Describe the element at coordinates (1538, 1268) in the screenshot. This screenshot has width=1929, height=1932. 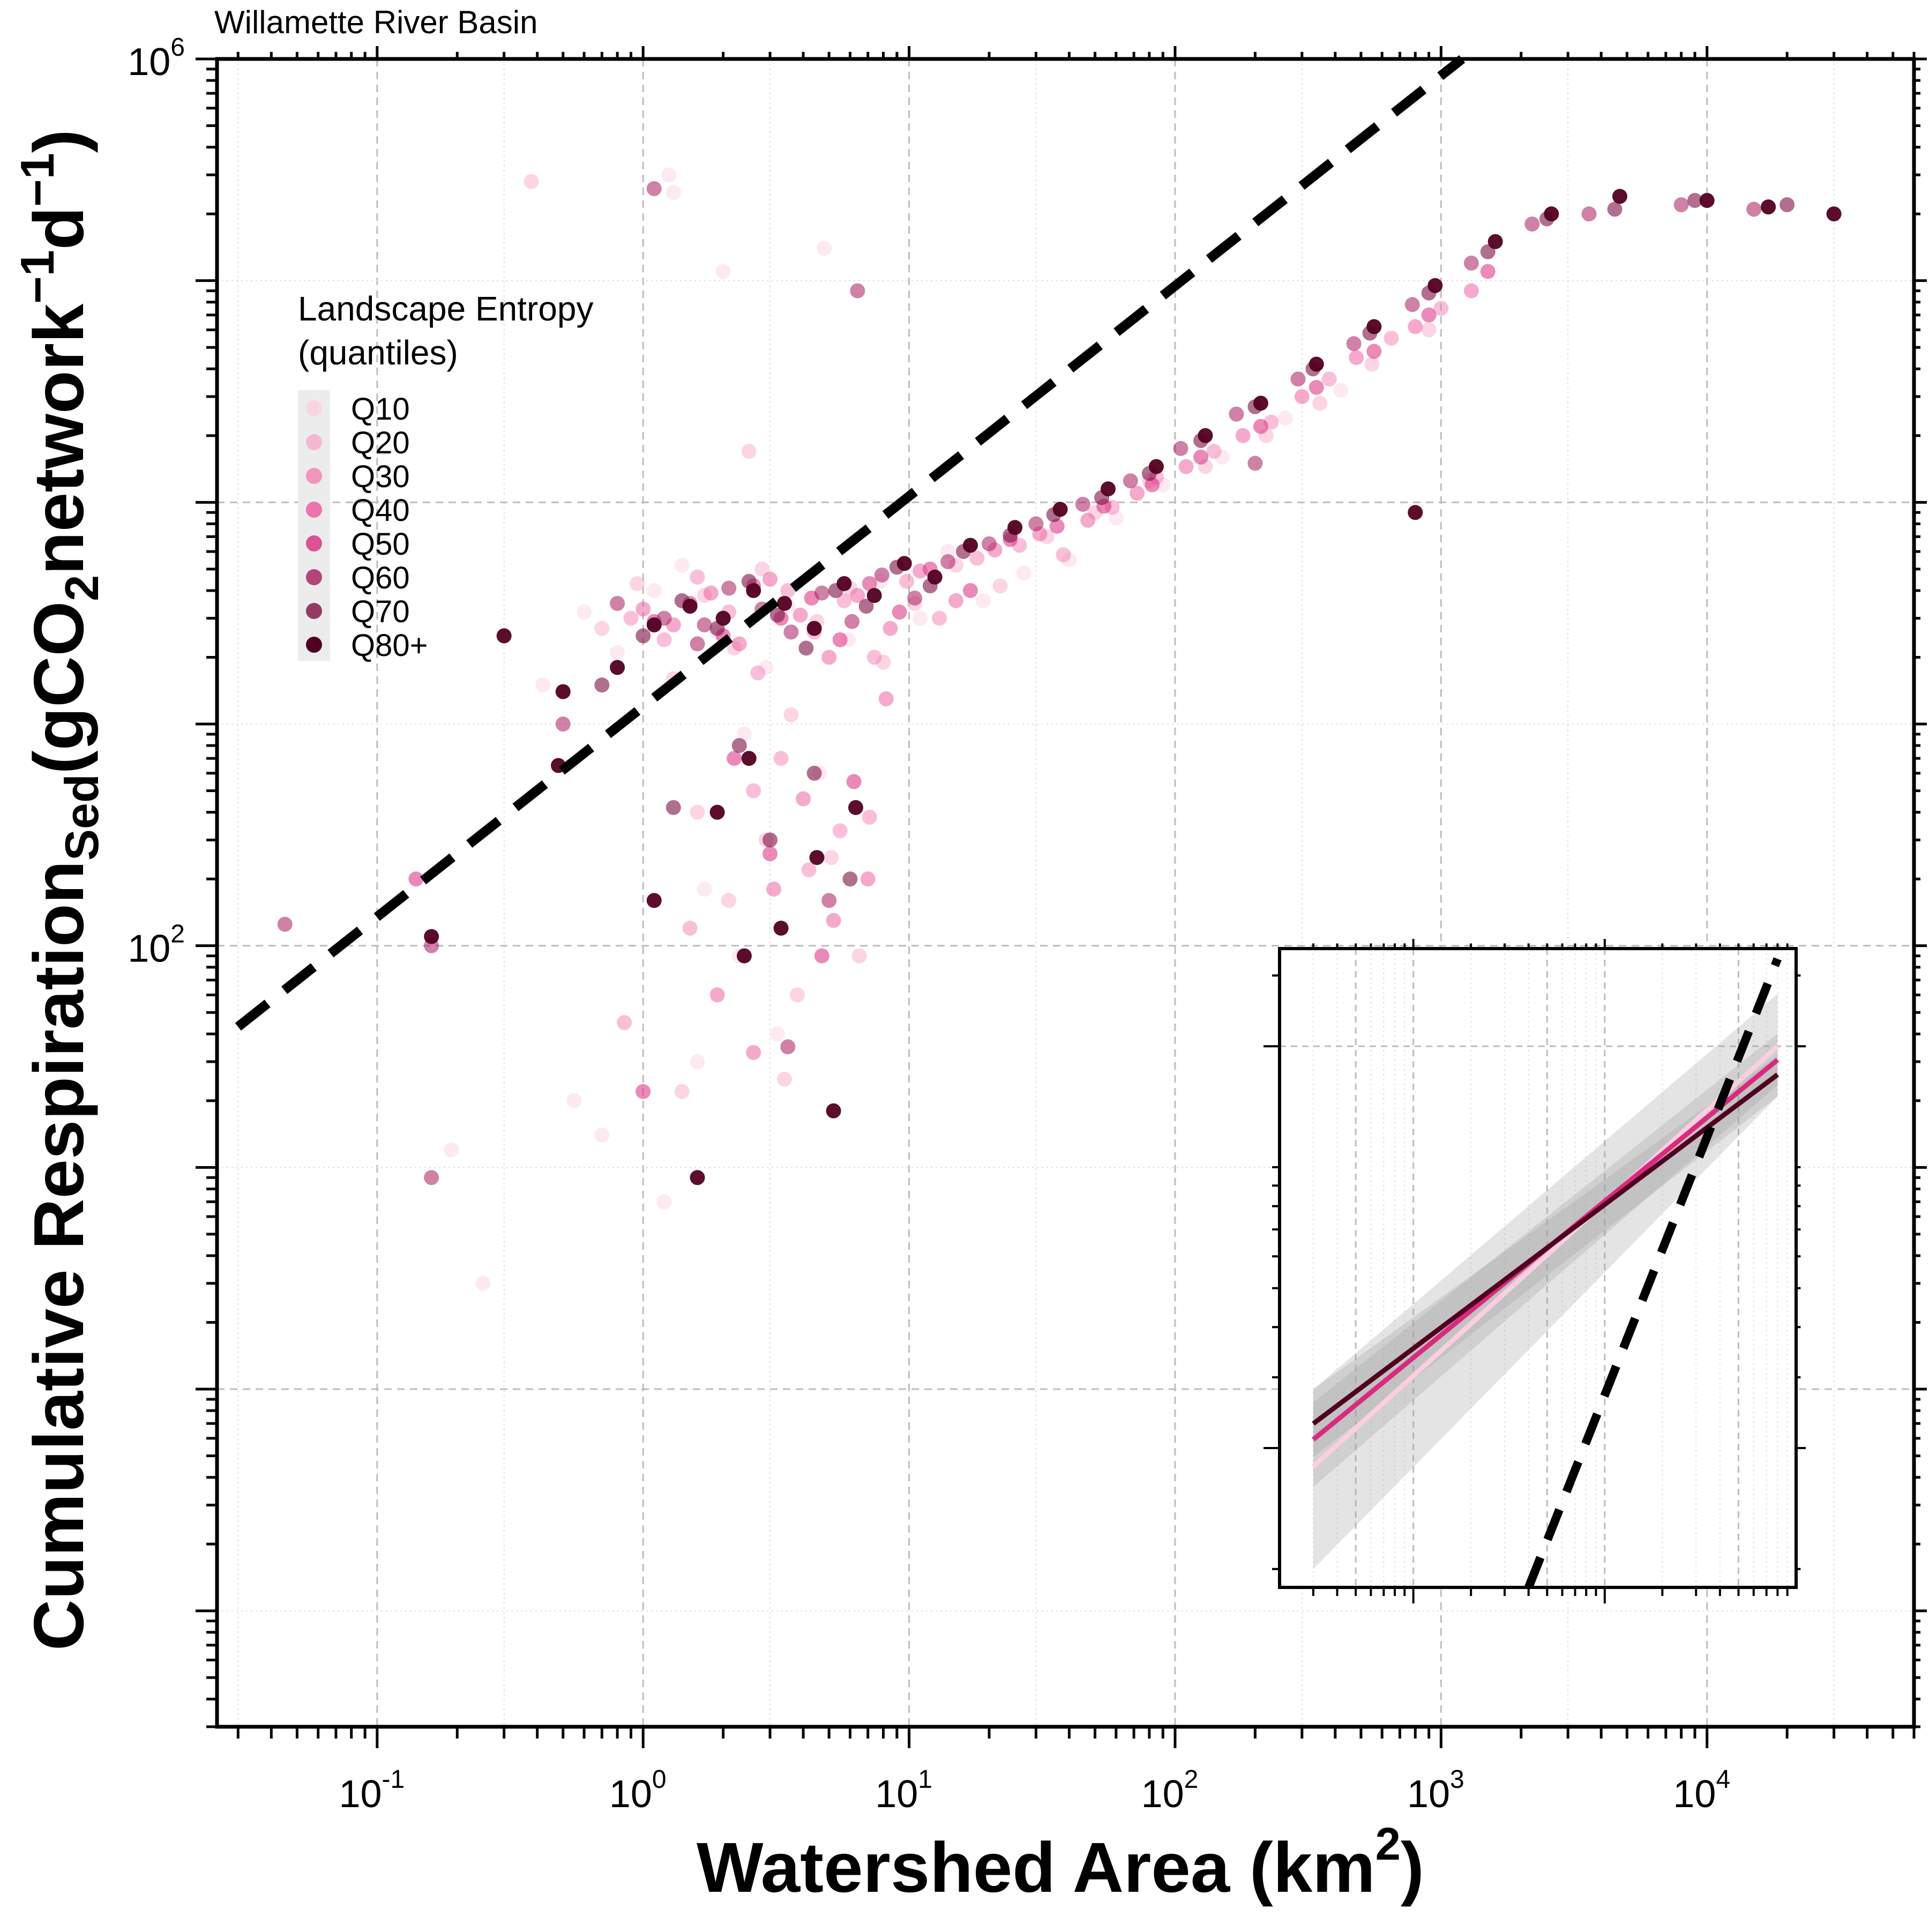
I see `inset-border` at that location.